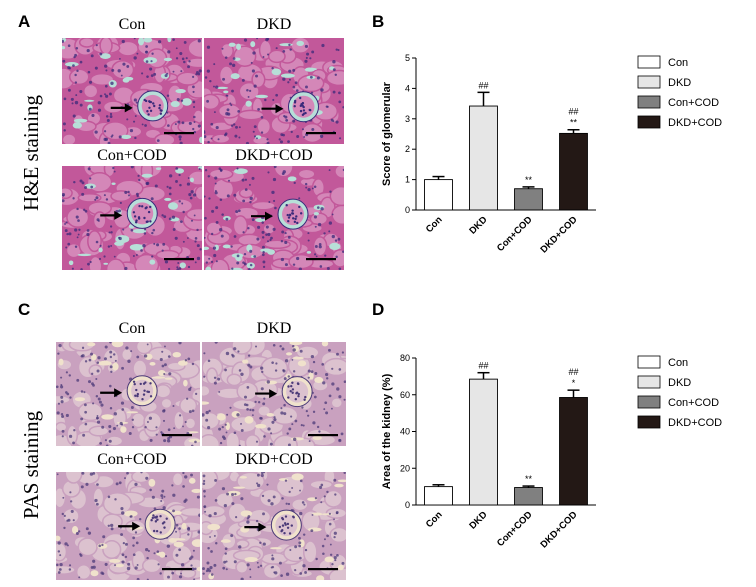 The height and width of the screenshot is (587, 756). What do you see at coordinates (132, 24) in the screenshot?
I see `micro-title-a-con: Con` at bounding box center [132, 24].